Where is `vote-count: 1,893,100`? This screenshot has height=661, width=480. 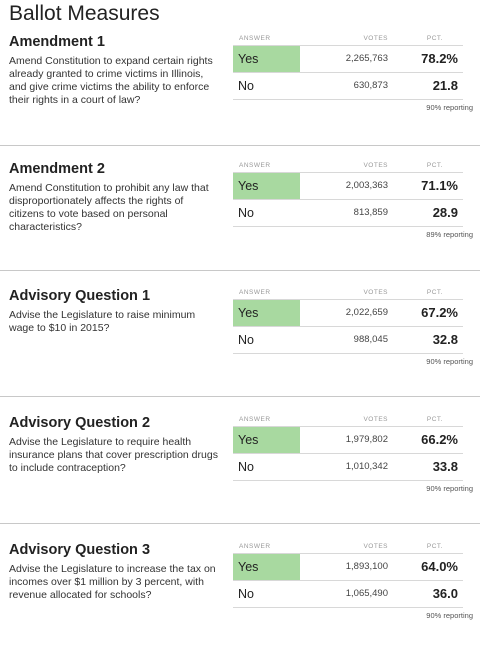 vote-count: 1,893,100 is located at coordinates (366, 566).